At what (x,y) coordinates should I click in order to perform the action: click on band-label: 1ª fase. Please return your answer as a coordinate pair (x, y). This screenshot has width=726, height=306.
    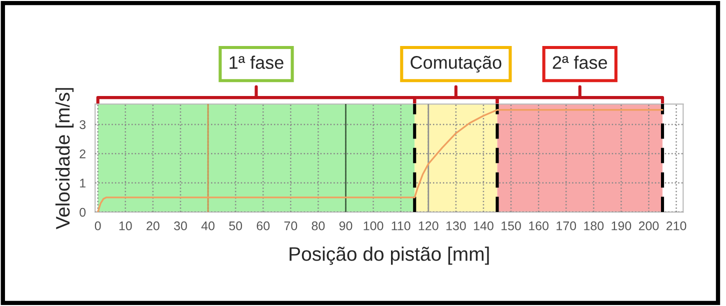
    Looking at the image, I should click on (257, 62).